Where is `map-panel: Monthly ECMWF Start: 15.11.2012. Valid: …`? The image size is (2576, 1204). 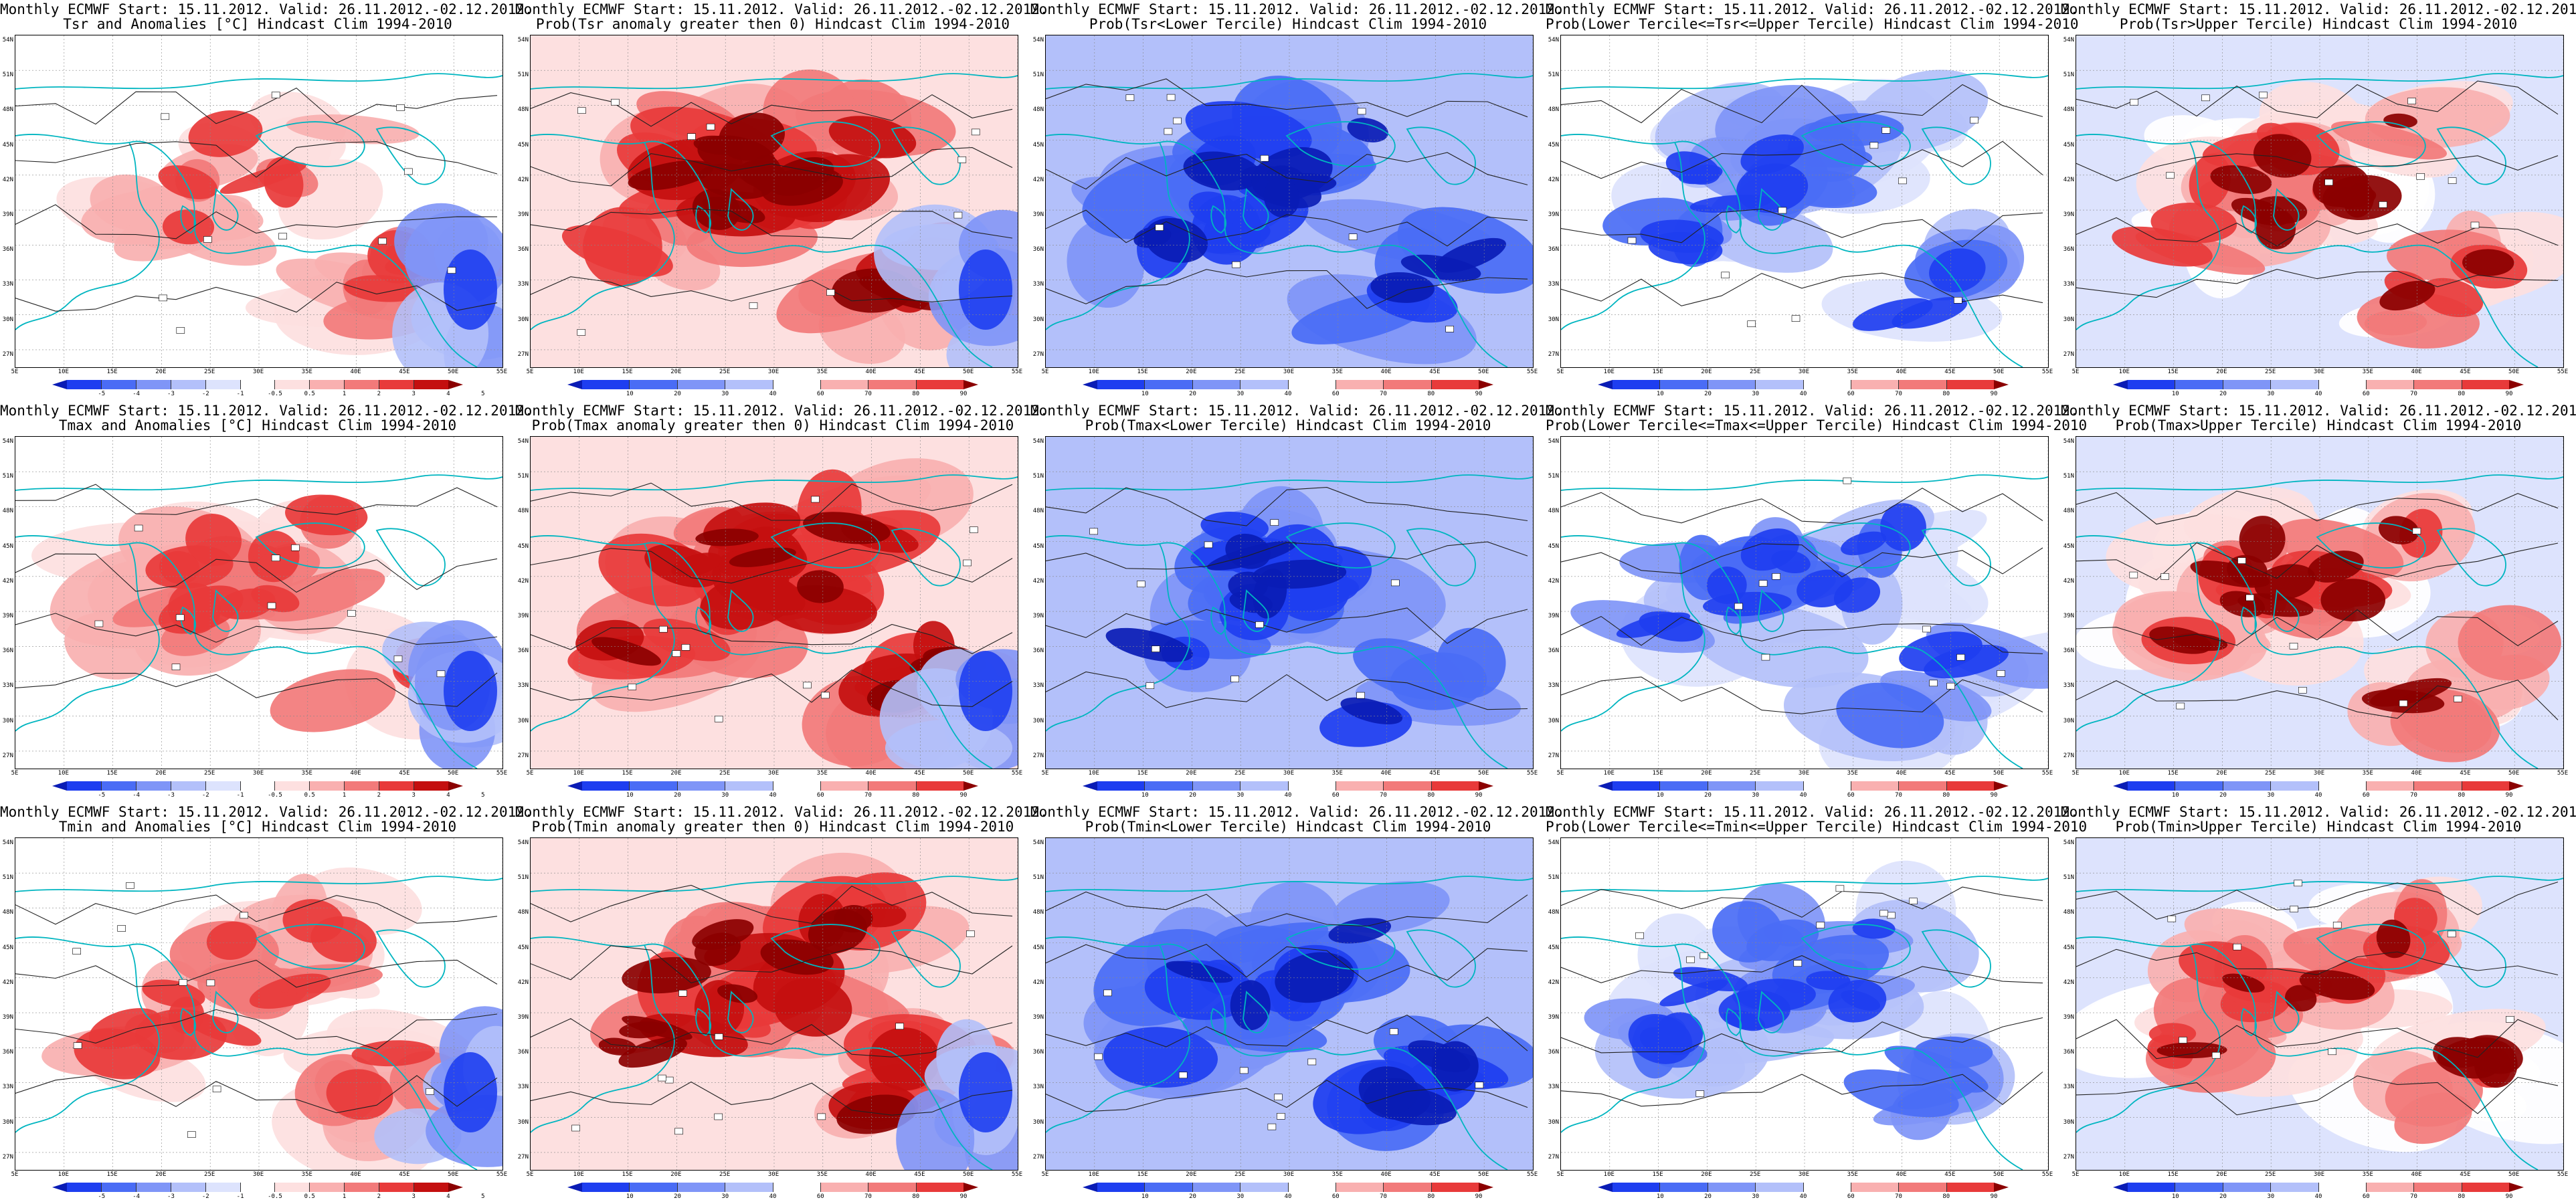 map-panel: Monthly ECMWF Start: 15.11.2012. Valid: … is located at coordinates (1816, 1003).